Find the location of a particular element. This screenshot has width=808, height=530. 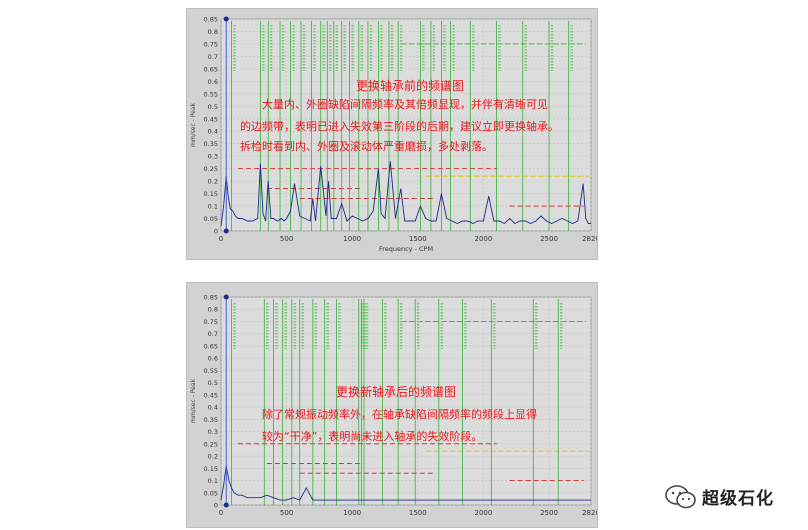

caption-line-before-2: 的边频带，表明已进入失效第三阶段的后期，建议立即更换轴承。 is located at coordinates (399, 126).